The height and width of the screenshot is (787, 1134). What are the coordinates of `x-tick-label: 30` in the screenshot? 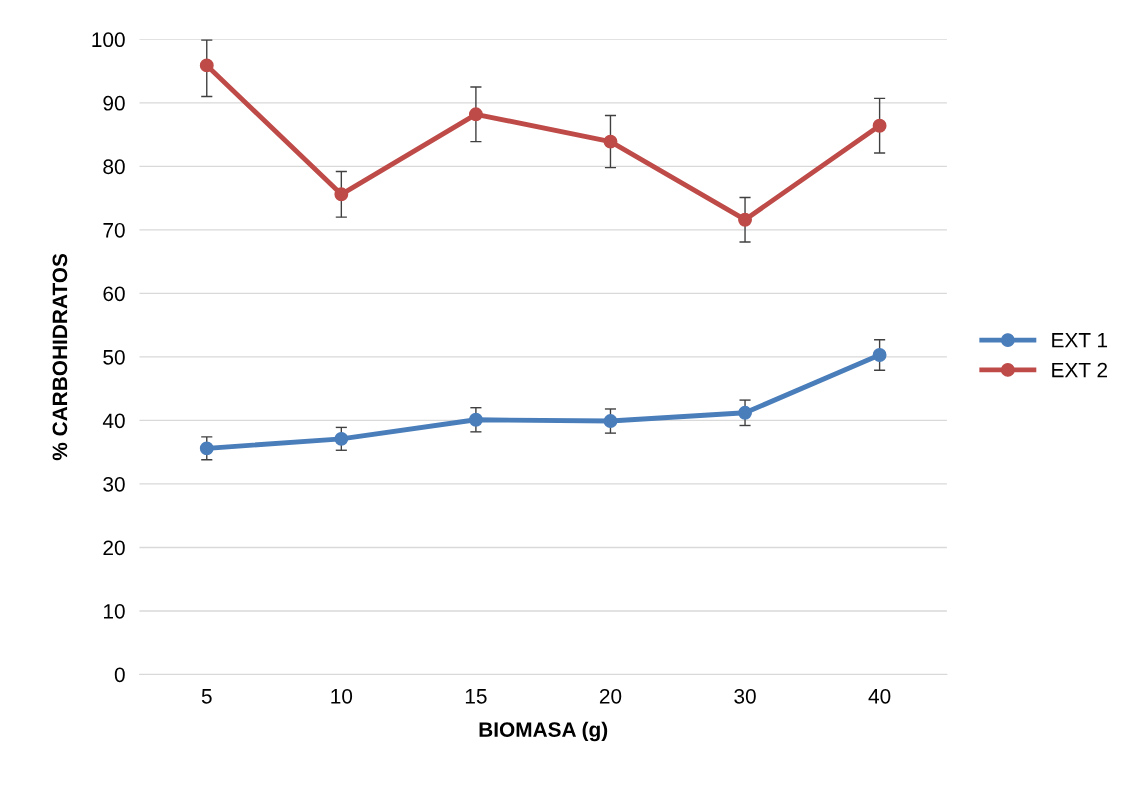 It's located at (745, 696).